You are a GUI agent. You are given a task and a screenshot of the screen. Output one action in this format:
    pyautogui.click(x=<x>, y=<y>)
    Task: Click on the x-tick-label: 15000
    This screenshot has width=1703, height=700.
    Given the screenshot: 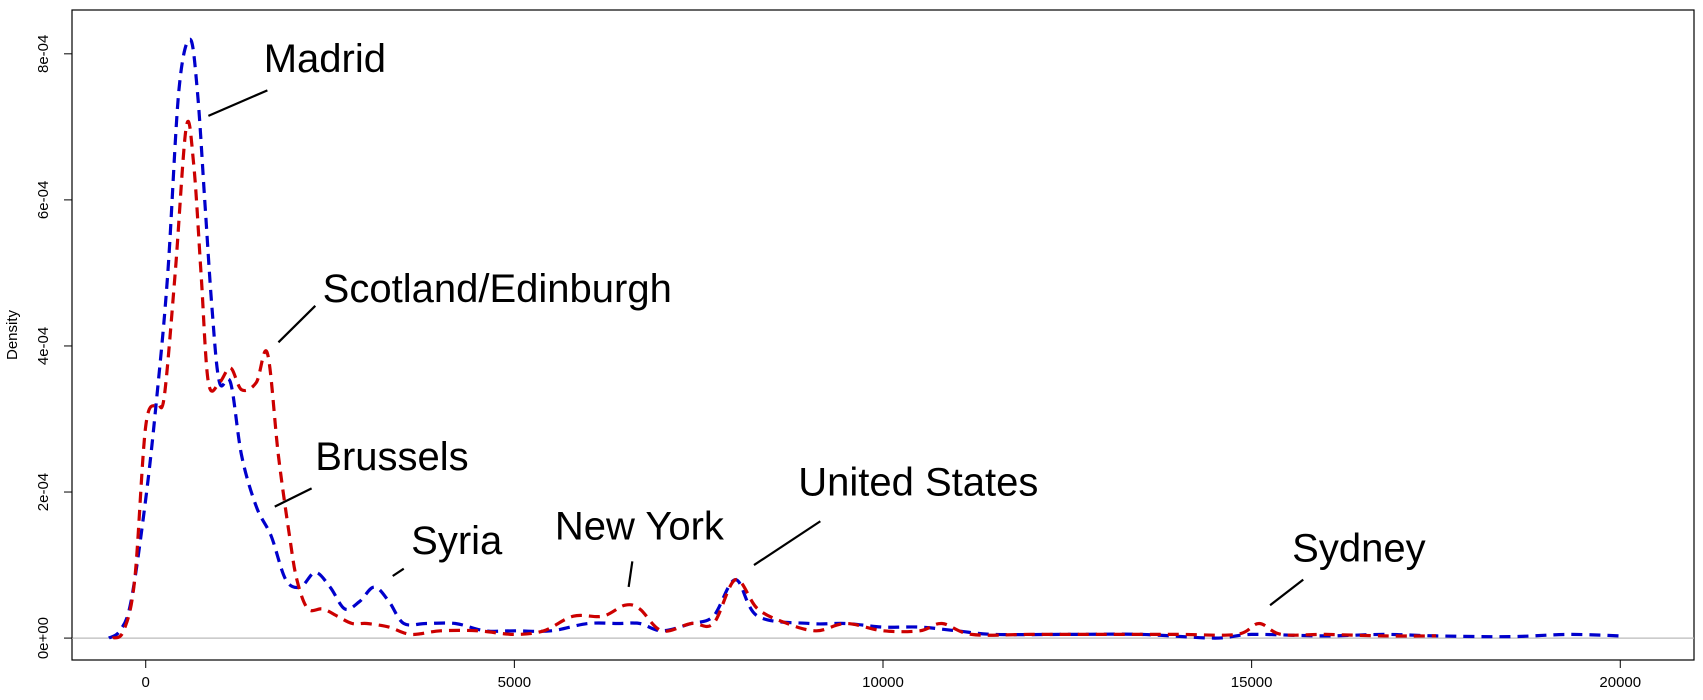 What is the action you would take?
    pyautogui.click(x=1252, y=682)
    